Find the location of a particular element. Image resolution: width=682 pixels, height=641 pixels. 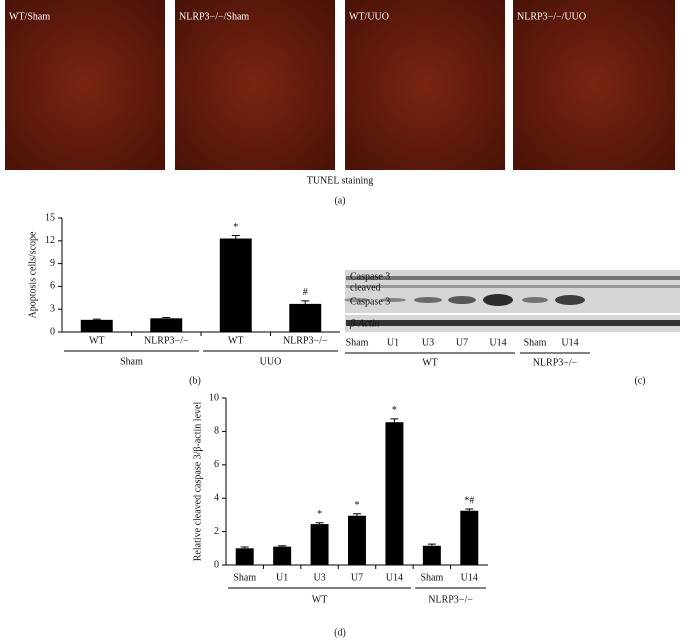

panel-label: (b) is located at coordinates (195, 380).